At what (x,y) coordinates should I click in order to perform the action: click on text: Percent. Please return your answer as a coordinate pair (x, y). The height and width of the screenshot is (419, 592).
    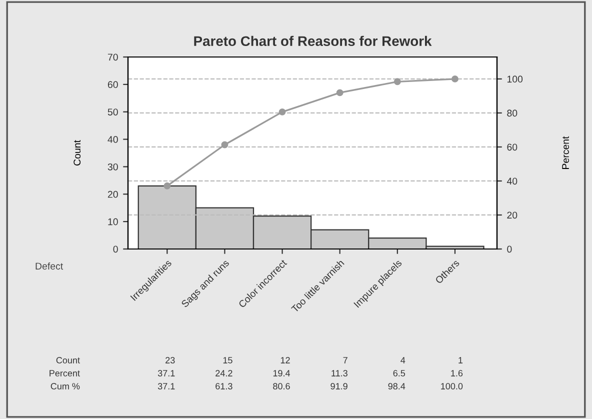
    Looking at the image, I should click on (65, 373).